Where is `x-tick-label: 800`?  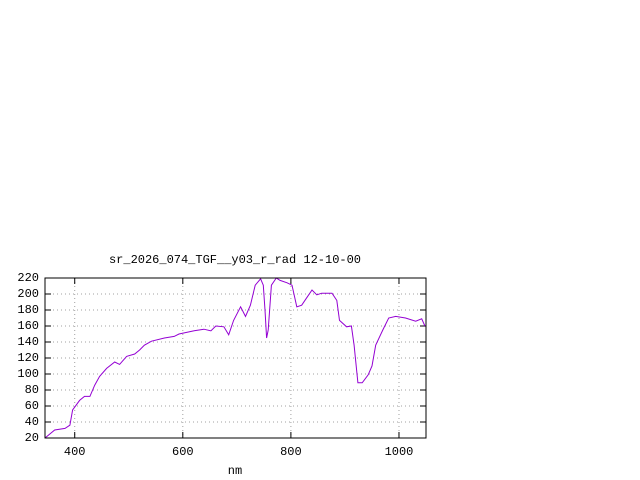
x-tick-label: 800 is located at coordinates (291, 452).